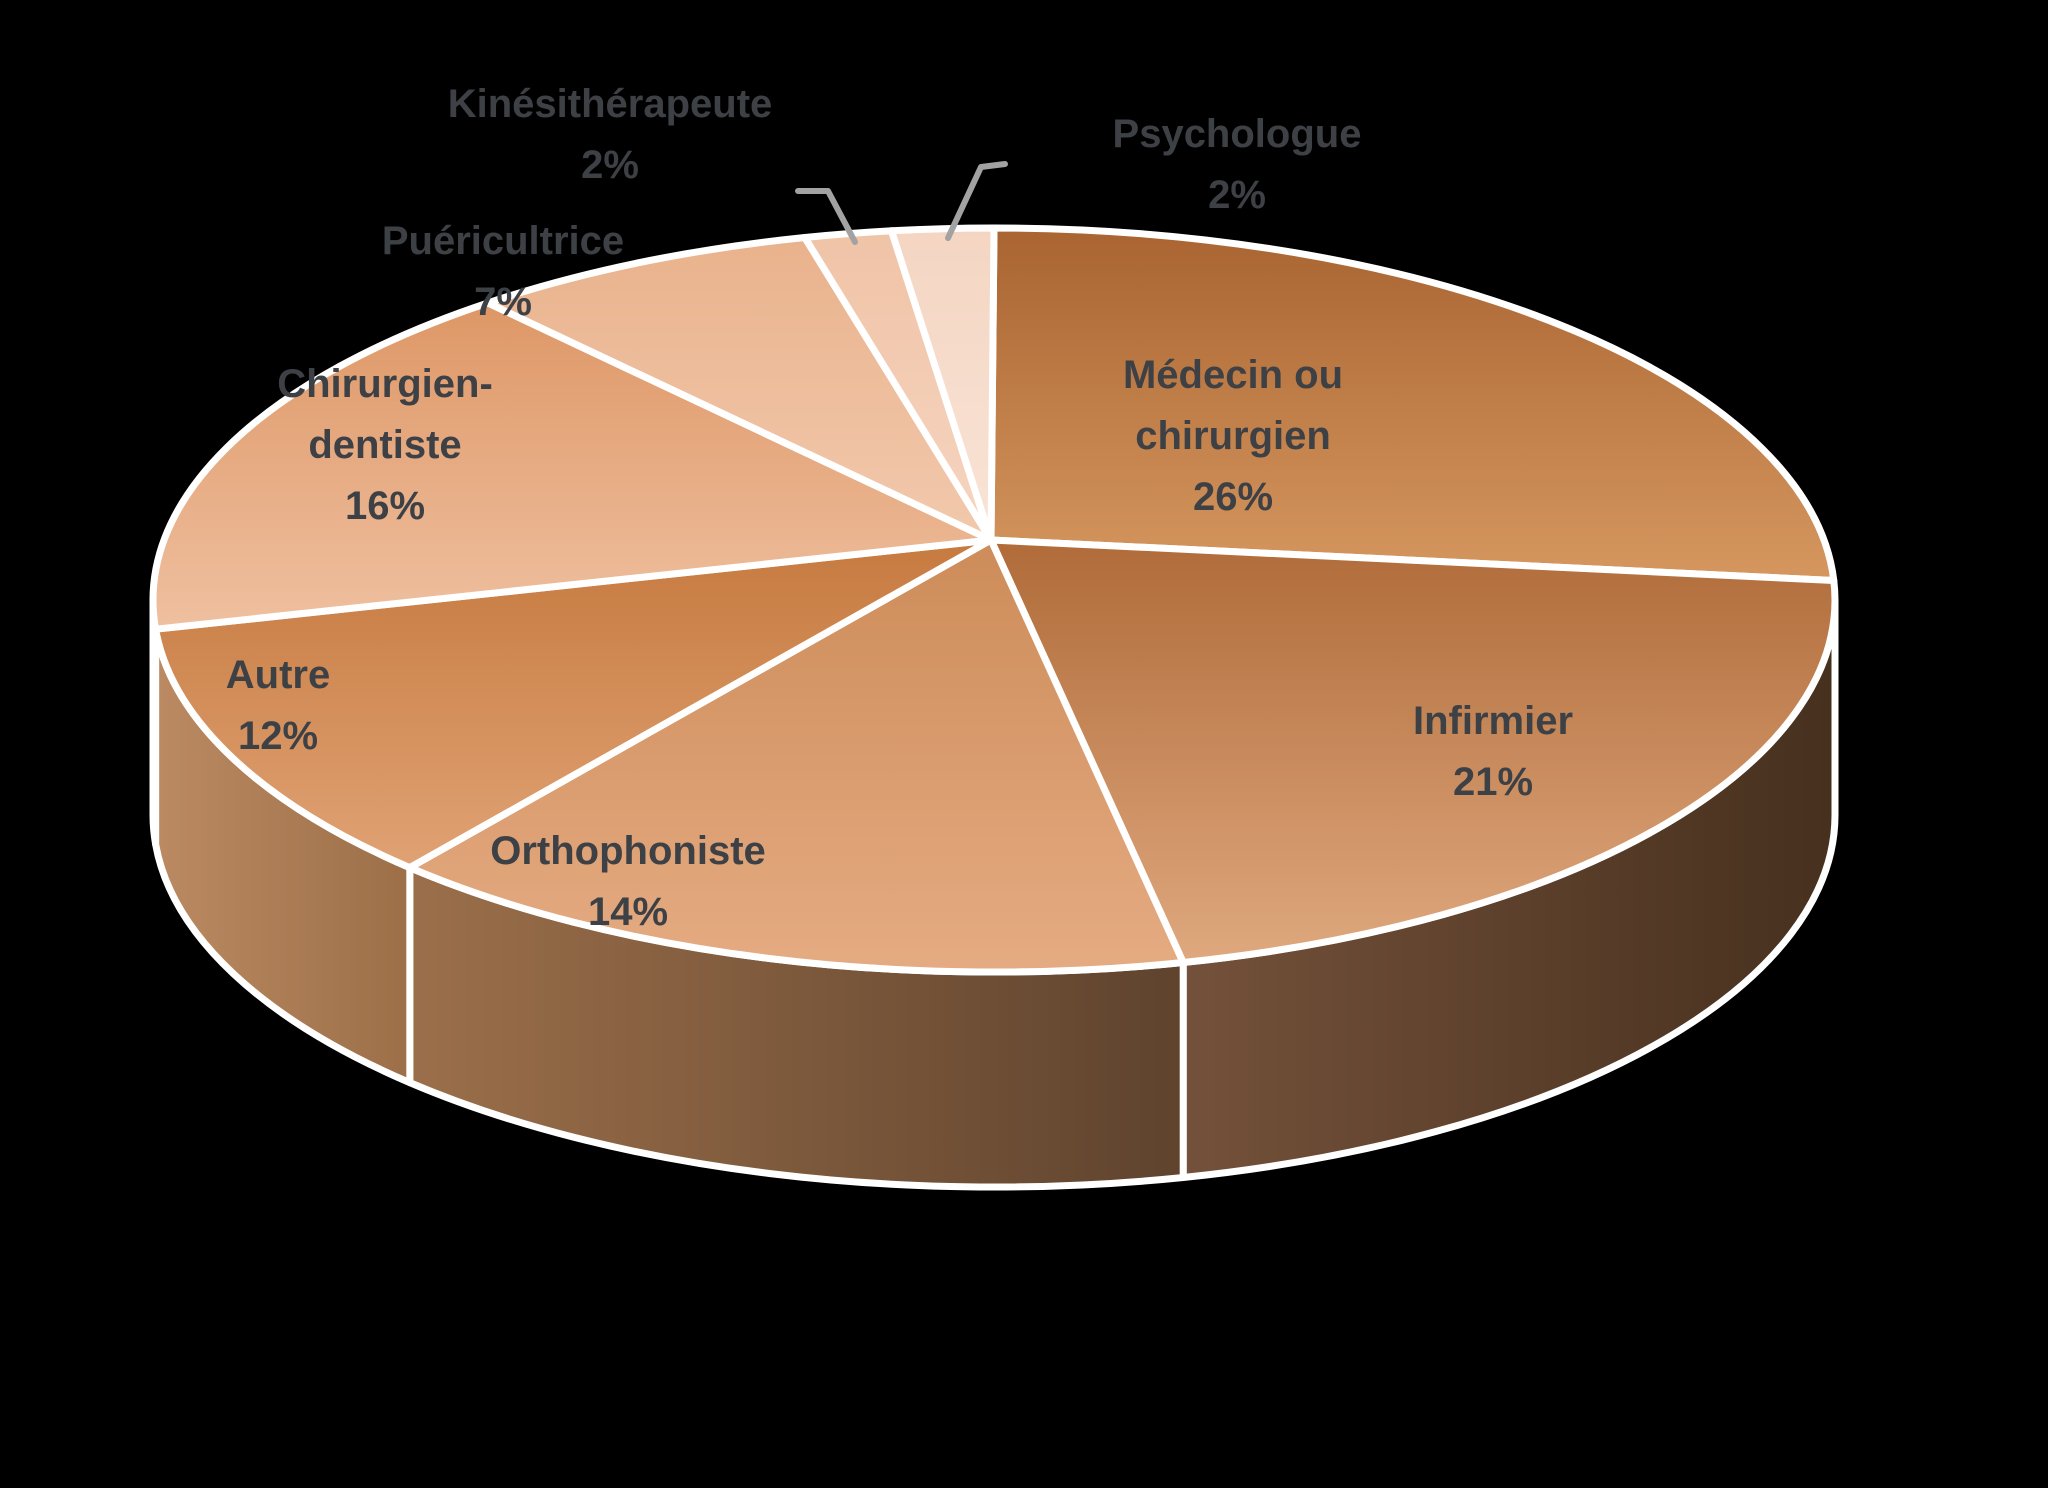 The height and width of the screenshot is (1488, 2048). I want to click on slice-label-infirmier: Infirmier 21%, so click(1493, 751).